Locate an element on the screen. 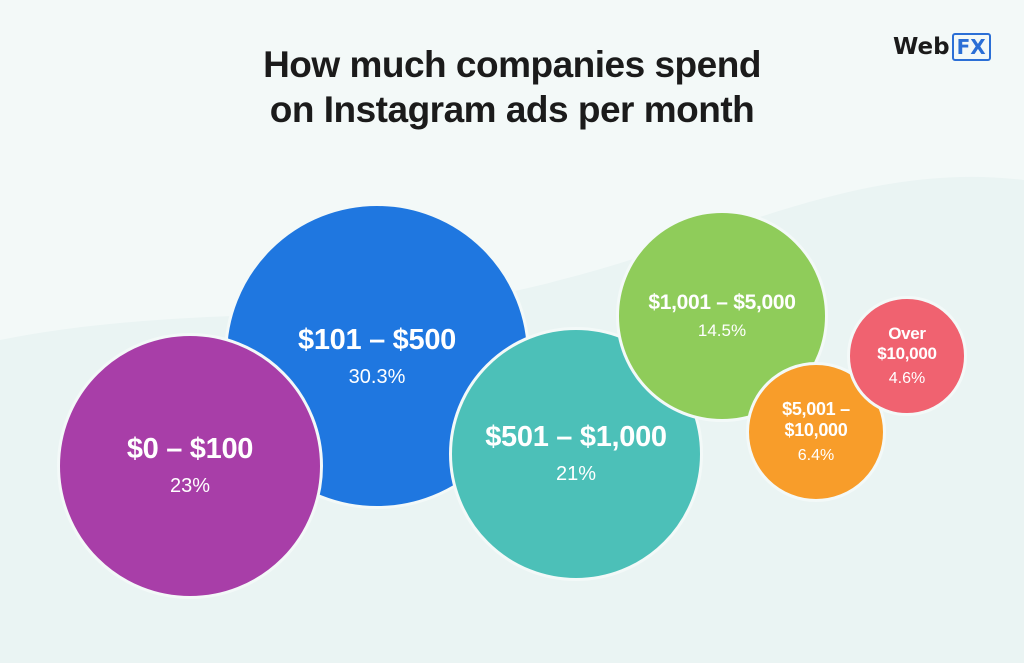  bubble-label: $1,001 – $5,000 is located at coordinates (722, 302).